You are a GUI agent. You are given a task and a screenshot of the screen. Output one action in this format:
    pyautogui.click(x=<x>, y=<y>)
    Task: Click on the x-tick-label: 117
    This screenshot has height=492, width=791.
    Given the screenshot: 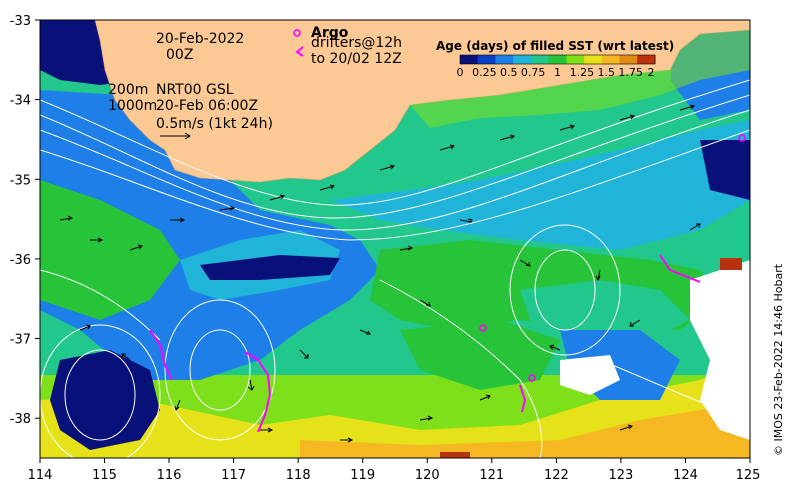 What is the action you would take?
    pyautogui.click(x=233, y=475)
    